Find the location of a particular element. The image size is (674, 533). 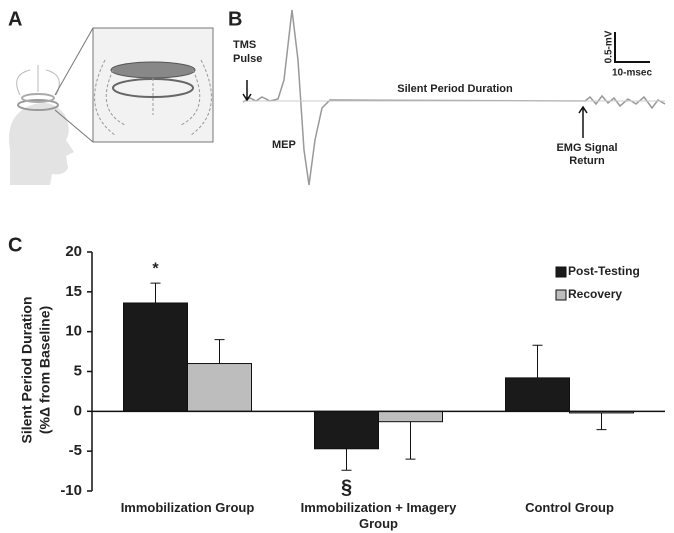

annotation: MEP is located at coordinates (284, 145).